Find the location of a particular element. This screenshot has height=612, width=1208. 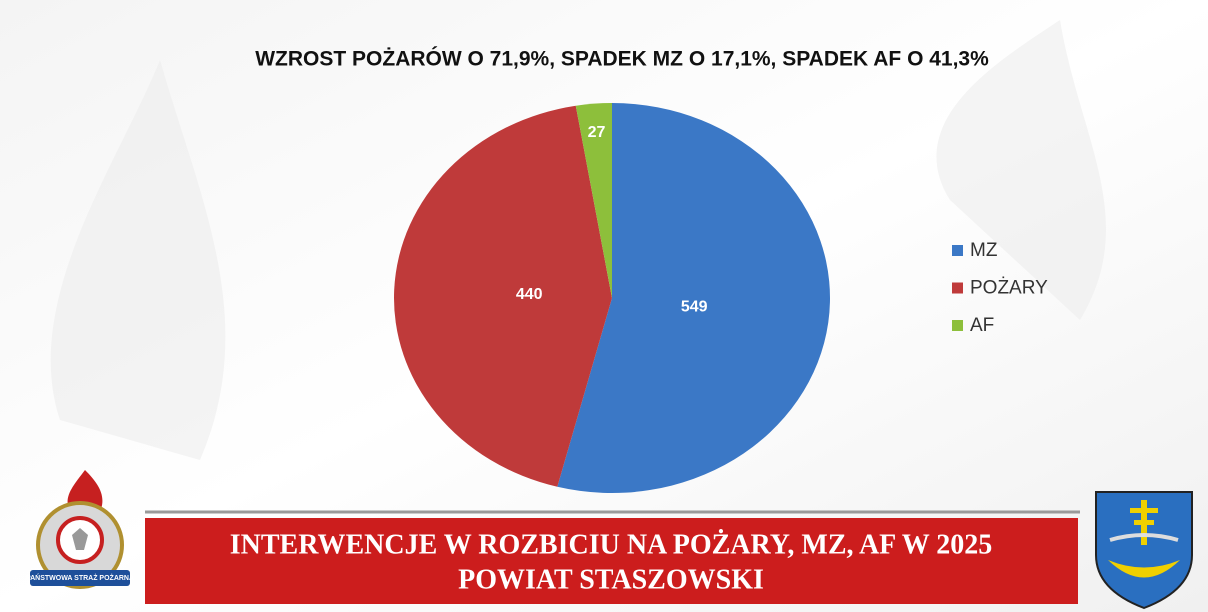

legend: MZ POŻARY AF is located at coordinates (1000, 288).